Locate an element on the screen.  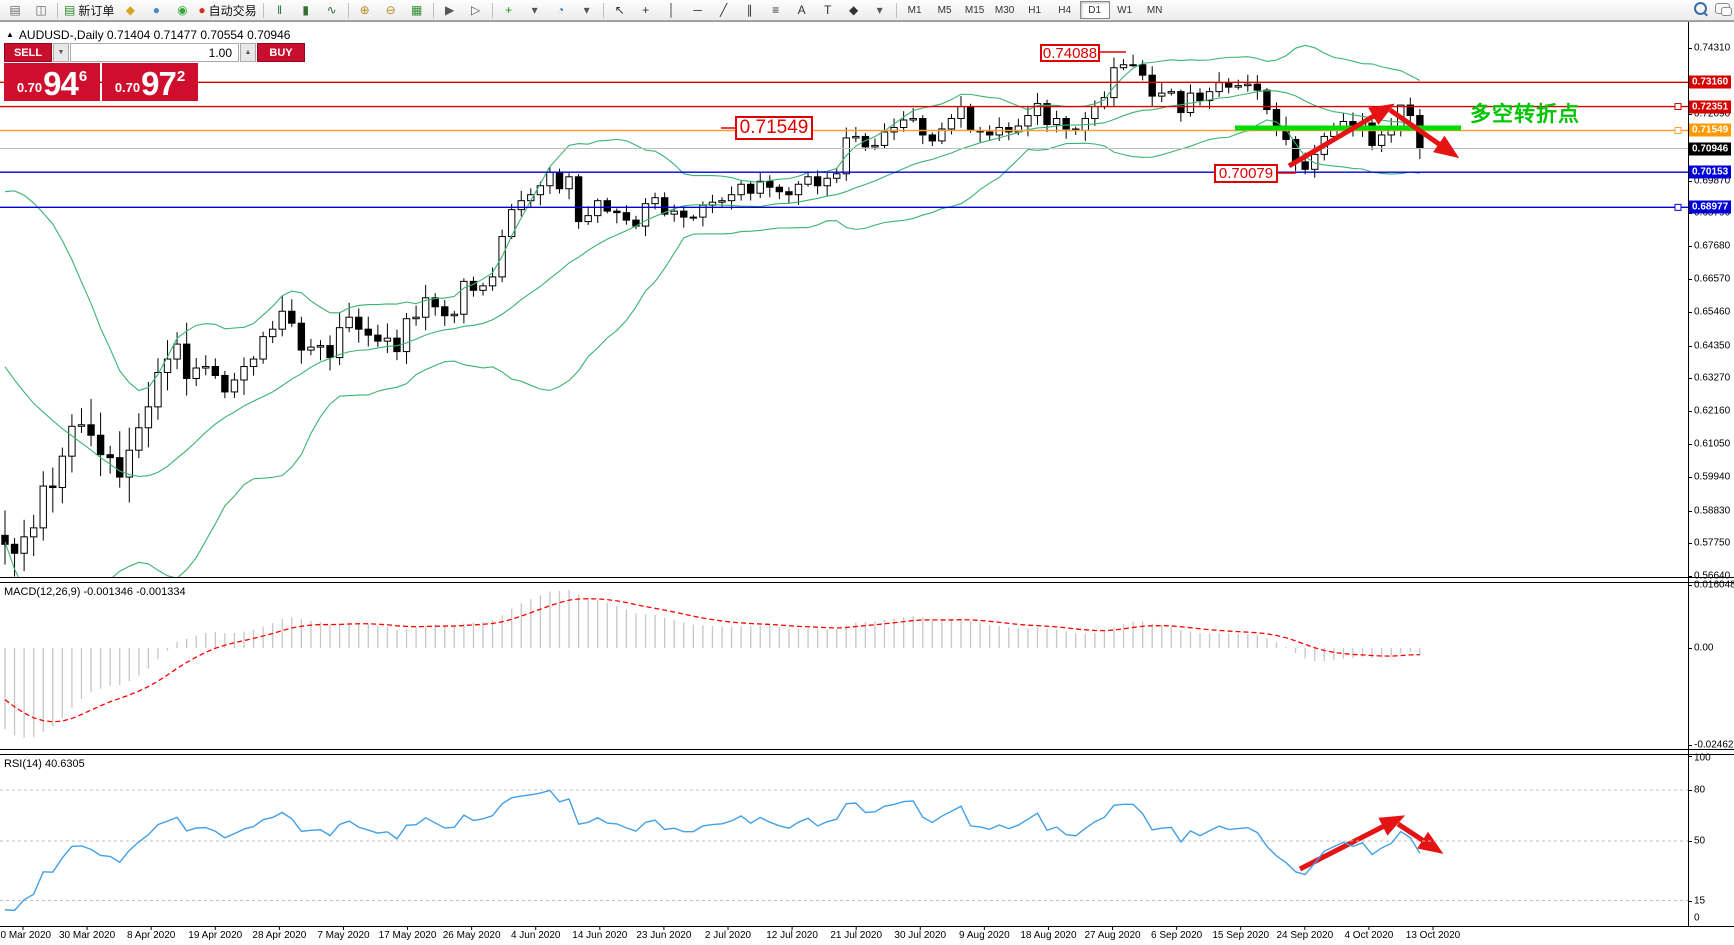
turning-point-line is located at coordinates (1348, 128).